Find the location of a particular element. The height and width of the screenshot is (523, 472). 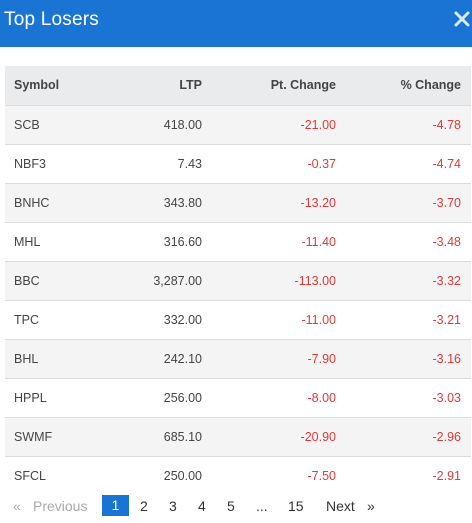

table-row: BBC 3,287.00 -113.00 -3.32 is located at coordinates (238, 280).